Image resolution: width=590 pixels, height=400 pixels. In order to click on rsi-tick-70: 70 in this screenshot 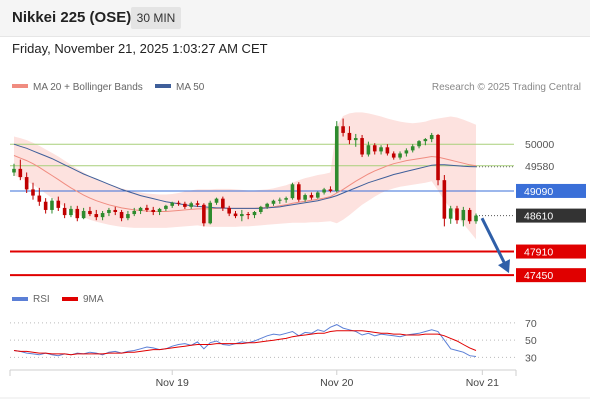, I will do `click(531, 324)`.